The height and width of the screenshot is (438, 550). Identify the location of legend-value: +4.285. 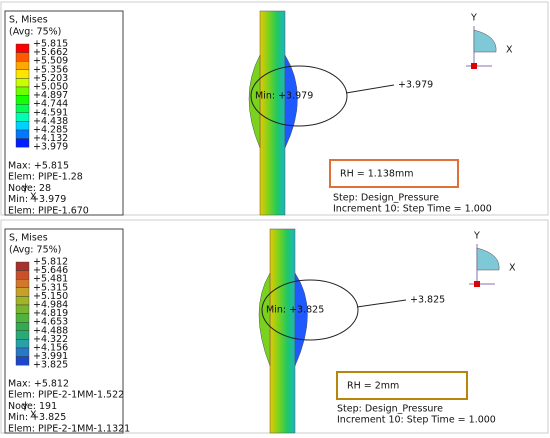
(50, 130).